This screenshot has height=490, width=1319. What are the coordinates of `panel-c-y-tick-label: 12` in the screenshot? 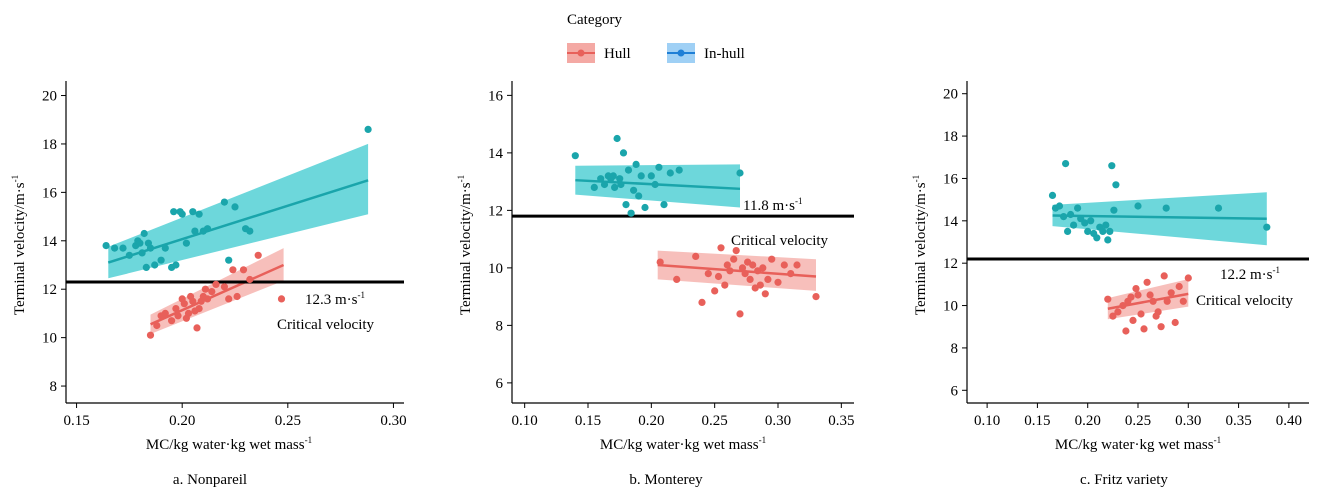 It's located at (950, 264).